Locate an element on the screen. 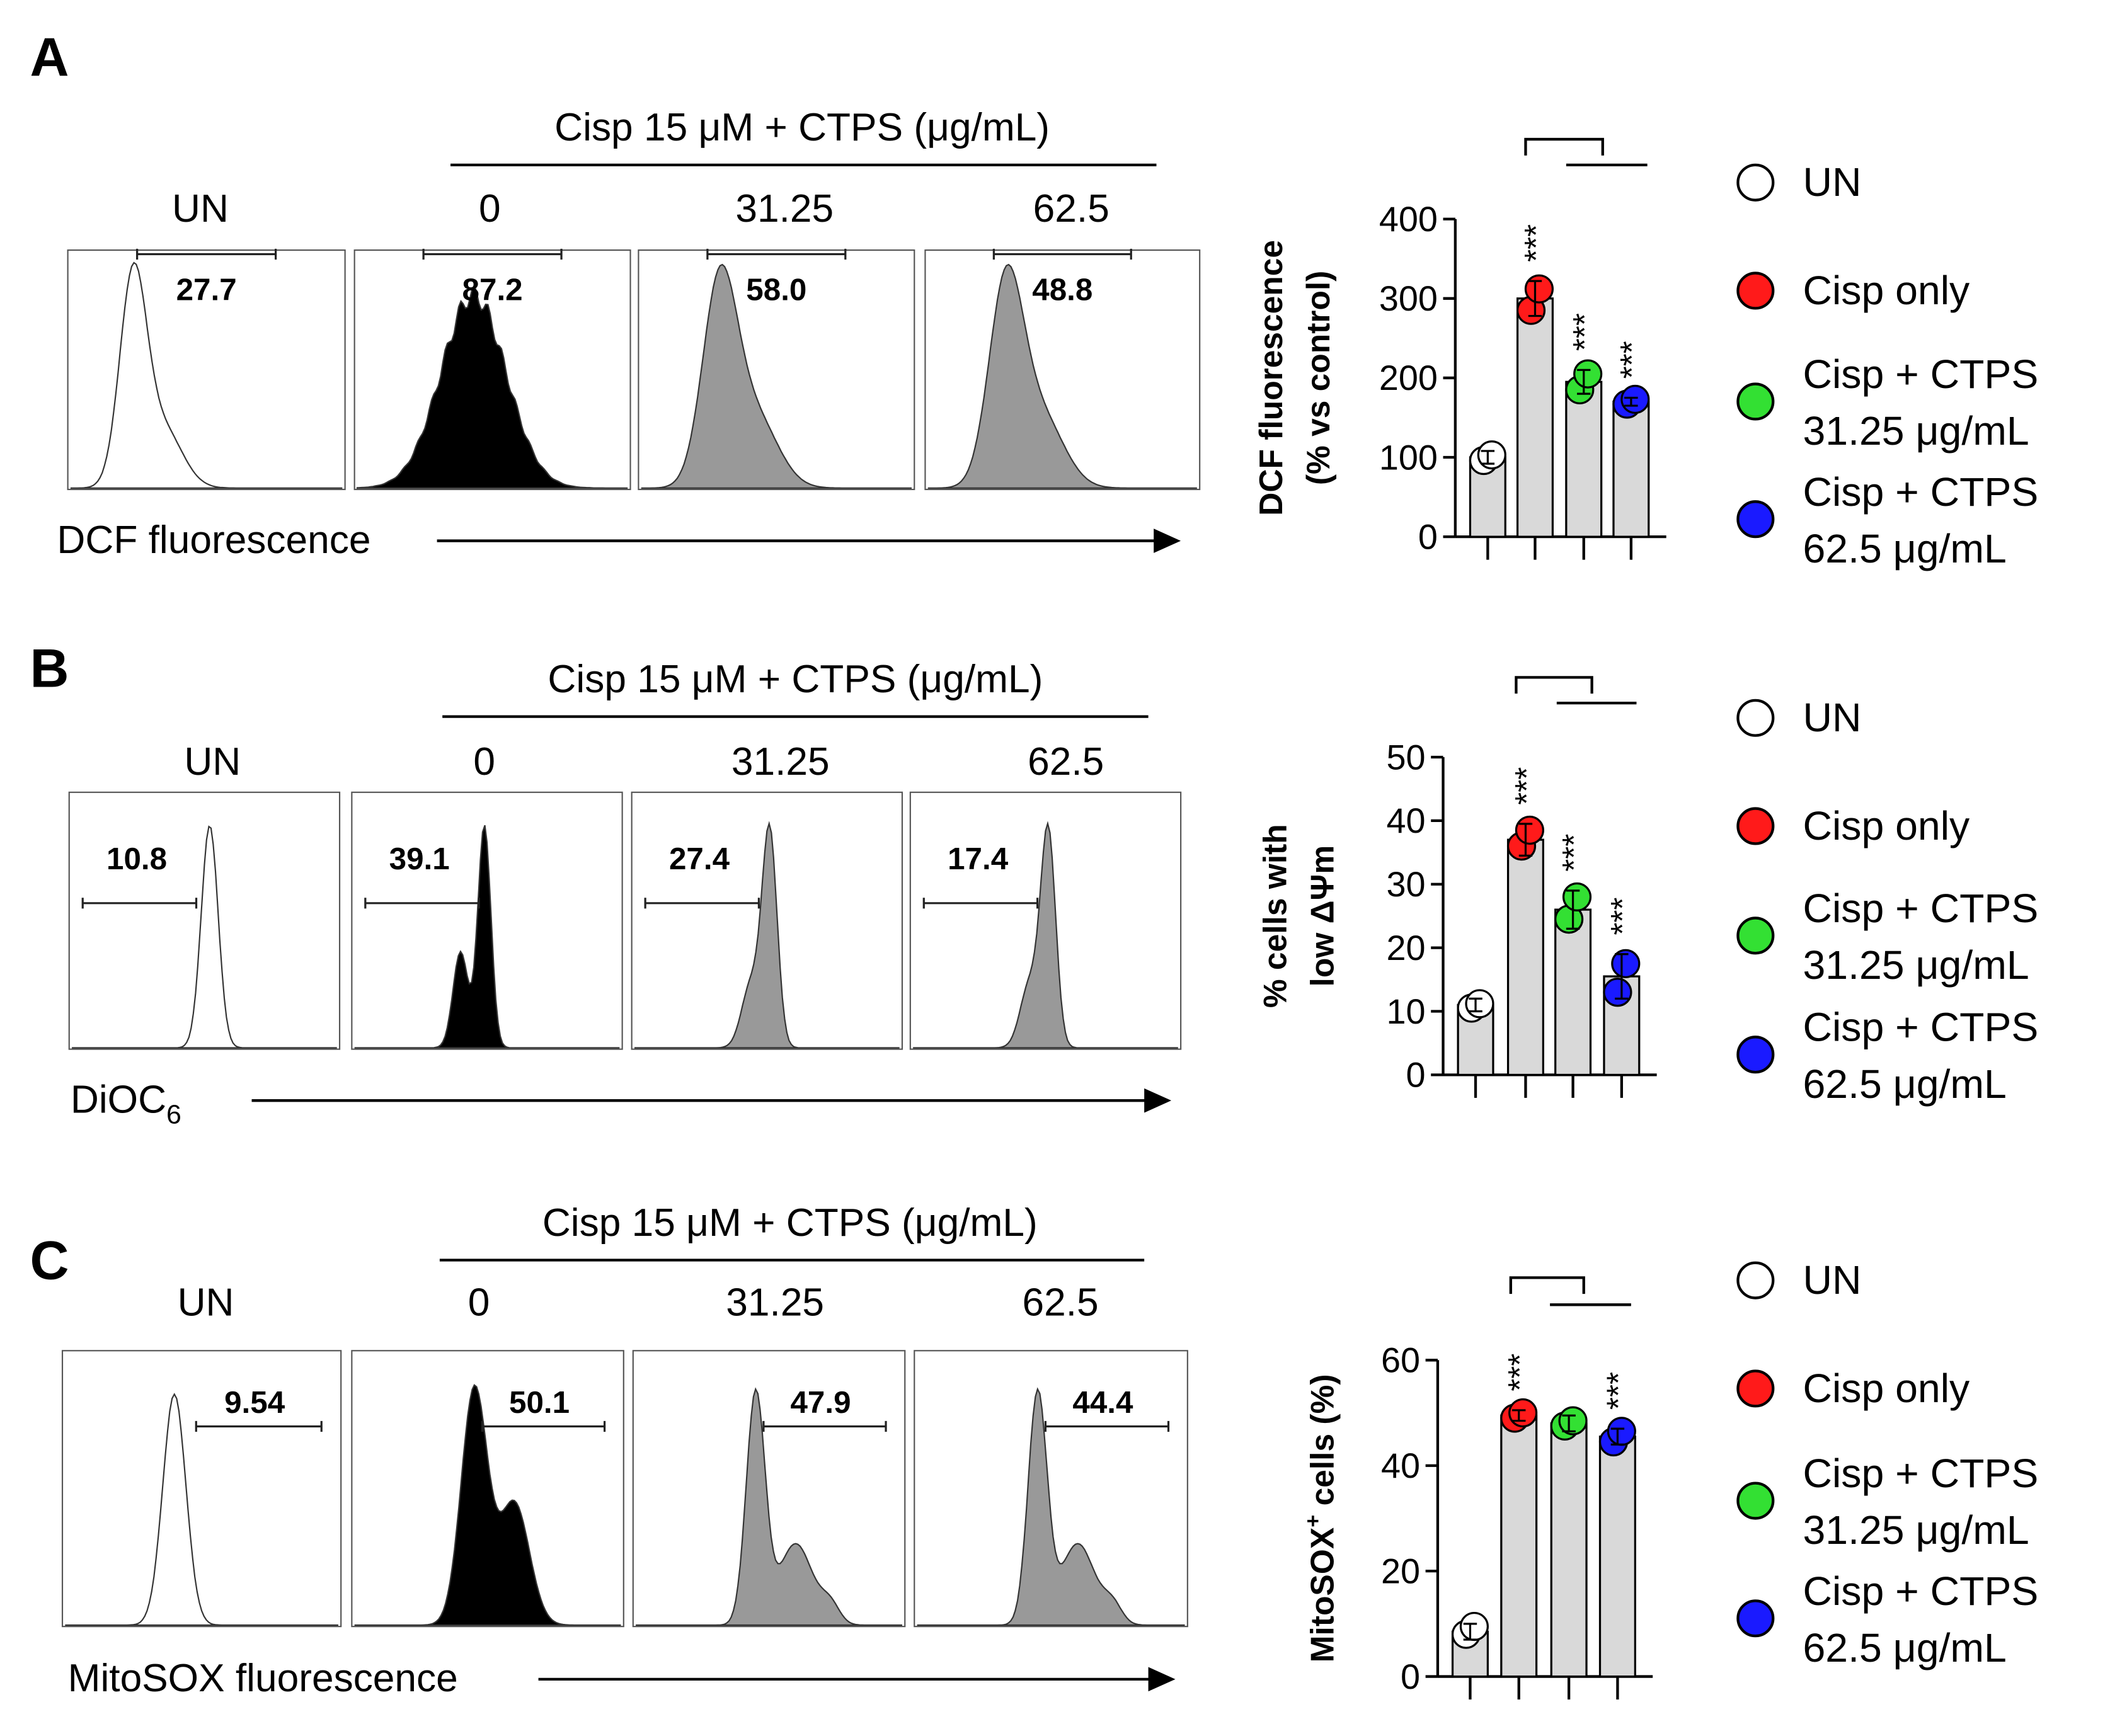  y-tick-label: 0 is located at coordinates (1410, 1676).